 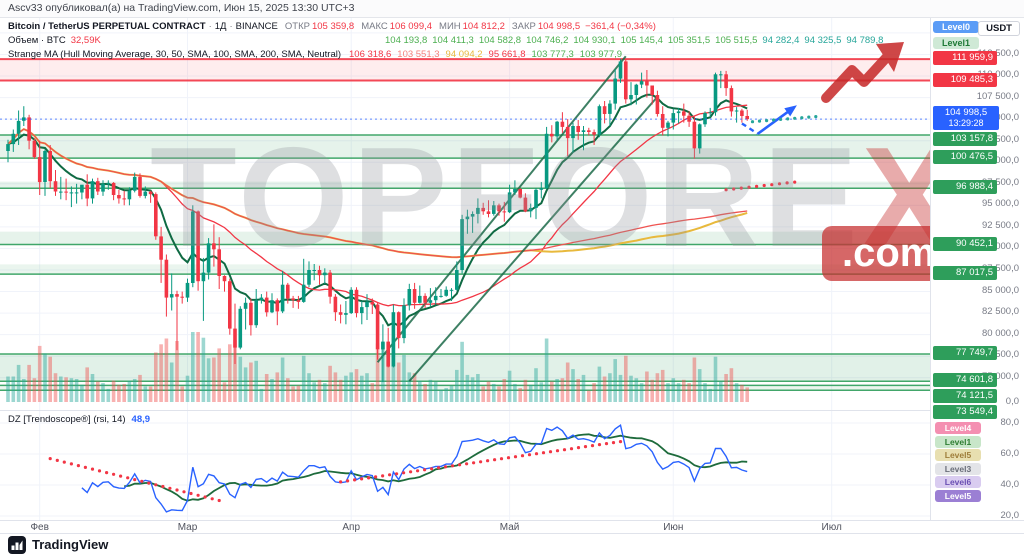 What do you see at coordinates (1000, 355) in the screenshot?
I see `price-axis-label: 77 500,0` at bounding box center [1000, 355].